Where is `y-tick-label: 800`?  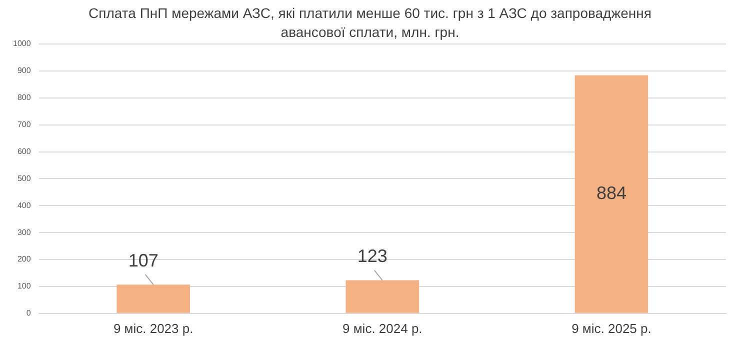
y-tick-label: 800 is located at coordinates (24, 97).